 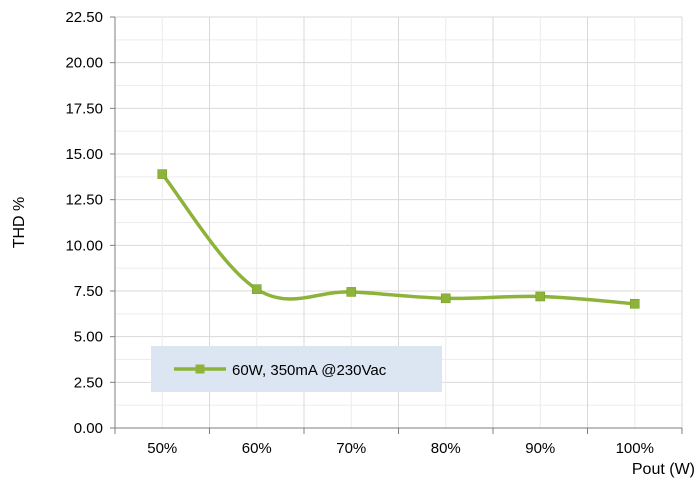 What do you see at coordinates (540, 448) in the screenshot?
I see `x-tick-label: 90%` at bounding box center [540, 448].